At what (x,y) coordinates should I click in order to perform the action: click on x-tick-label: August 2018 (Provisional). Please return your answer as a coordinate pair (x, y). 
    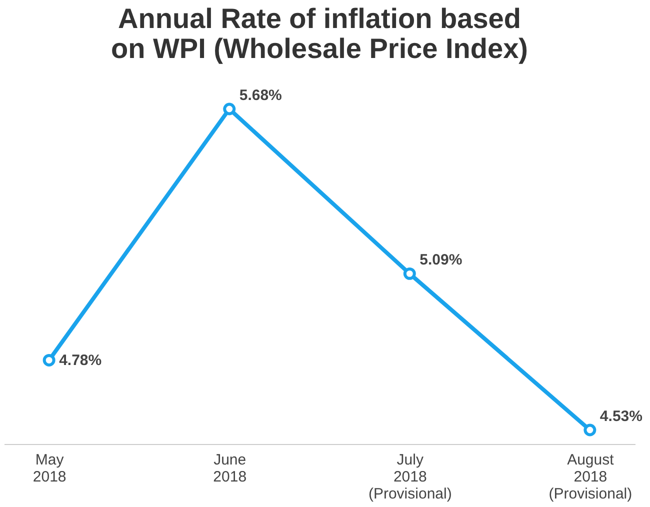
    Looking at the image, I should click on (590, 477).